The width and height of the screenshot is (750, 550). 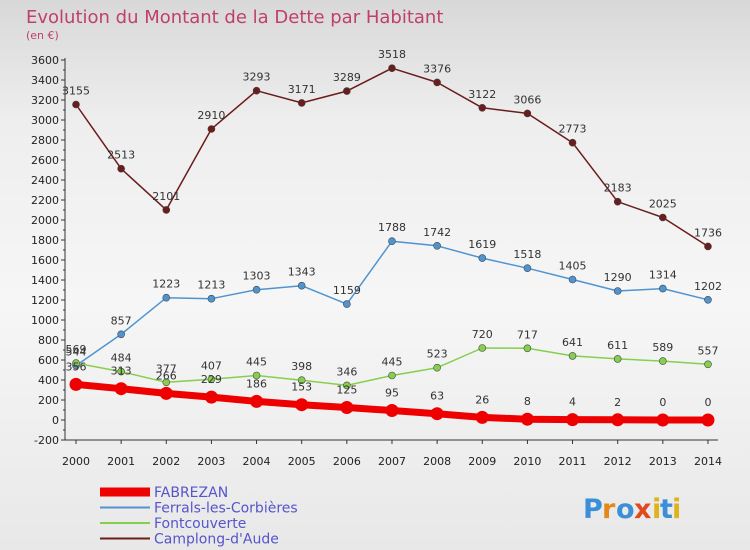 I want to click on x-tick-label: 2007, so click(x=392, y=461).